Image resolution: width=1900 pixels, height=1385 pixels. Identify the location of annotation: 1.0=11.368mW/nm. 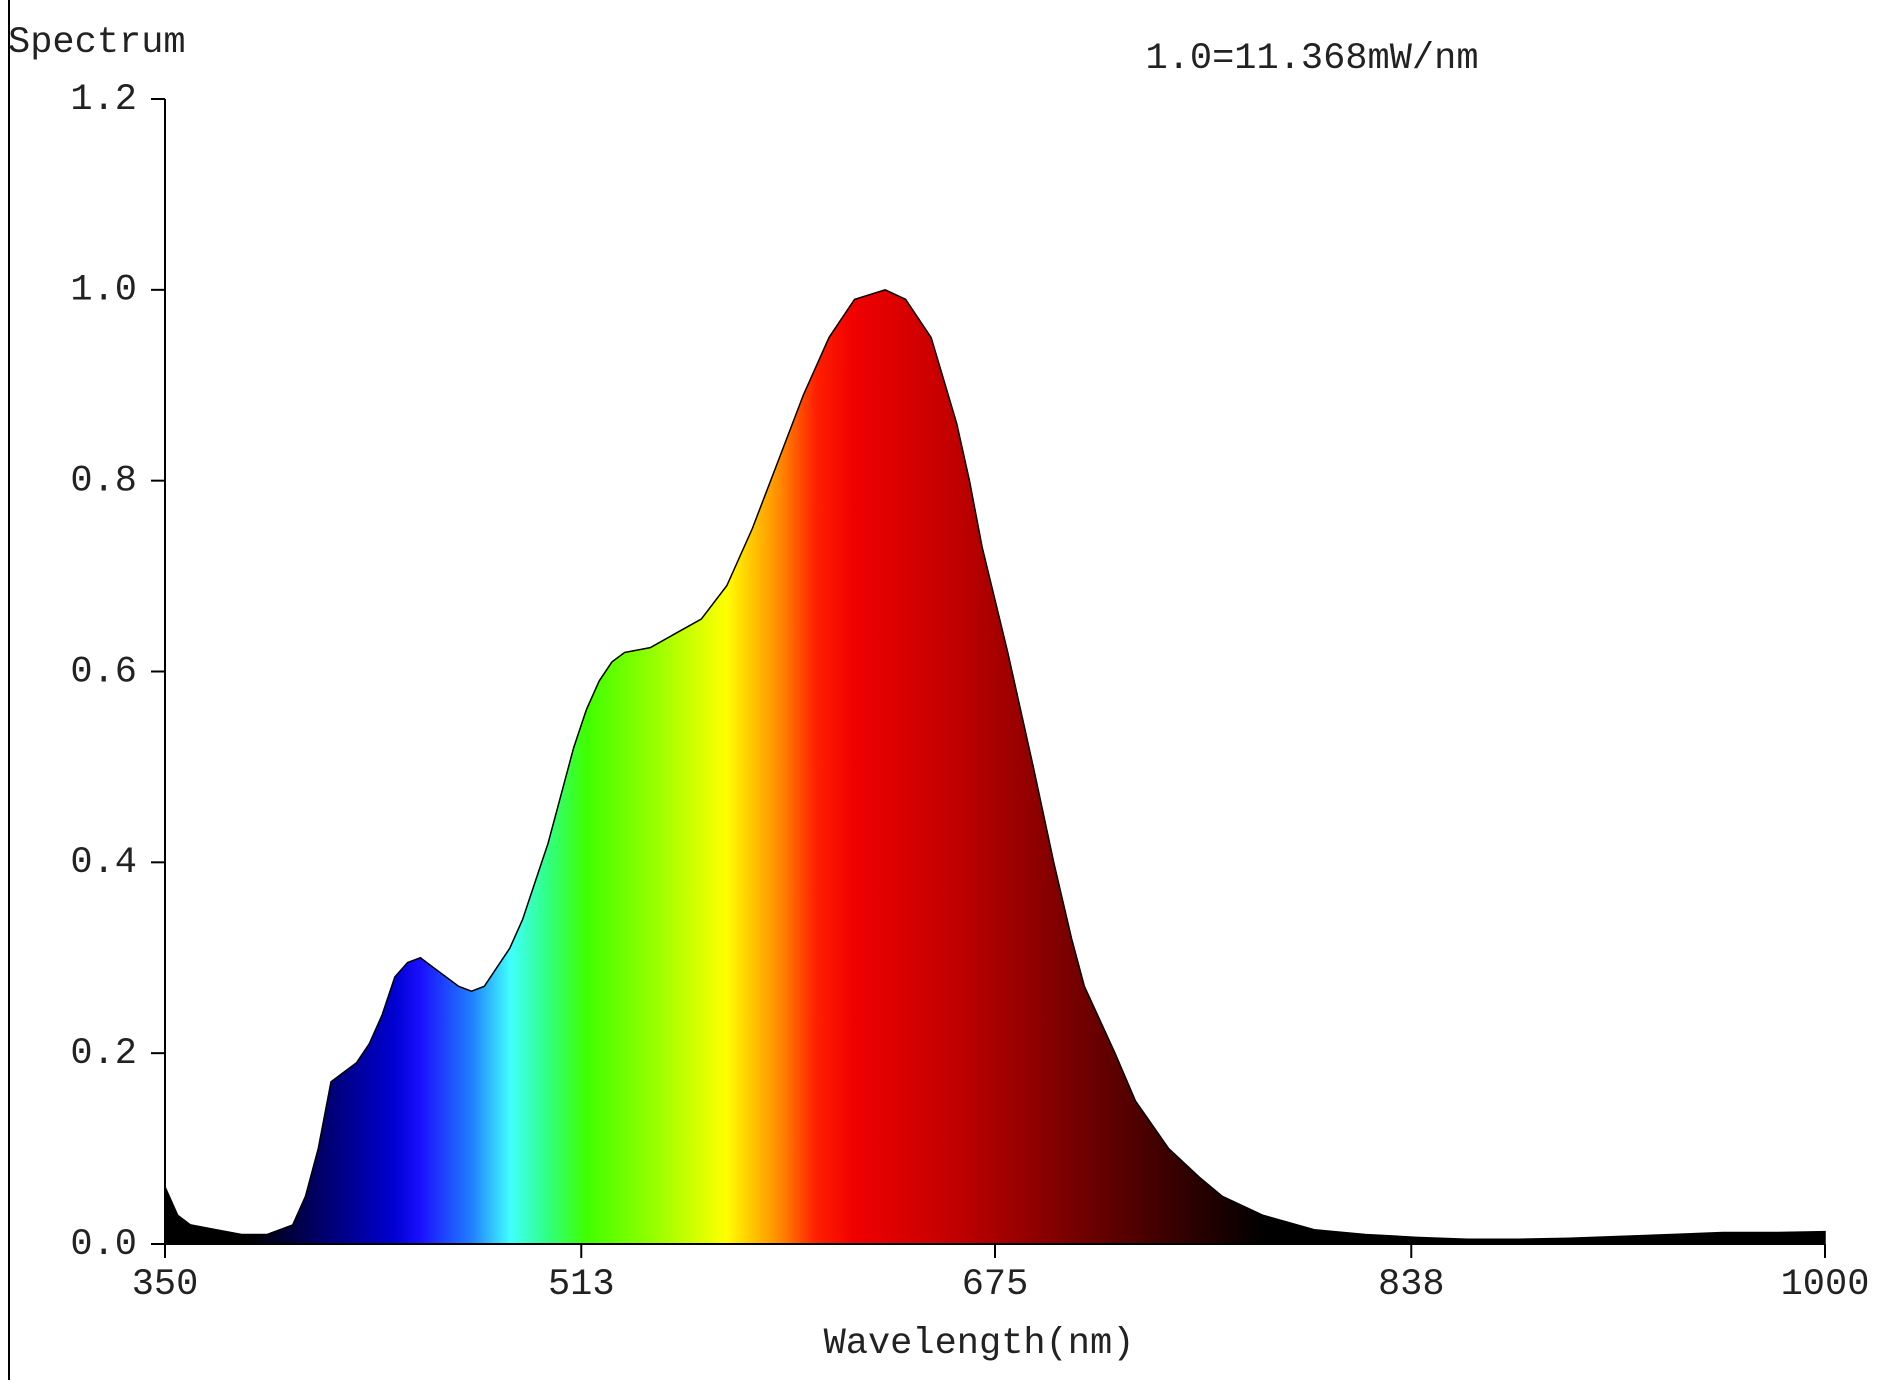
(1311, 59).